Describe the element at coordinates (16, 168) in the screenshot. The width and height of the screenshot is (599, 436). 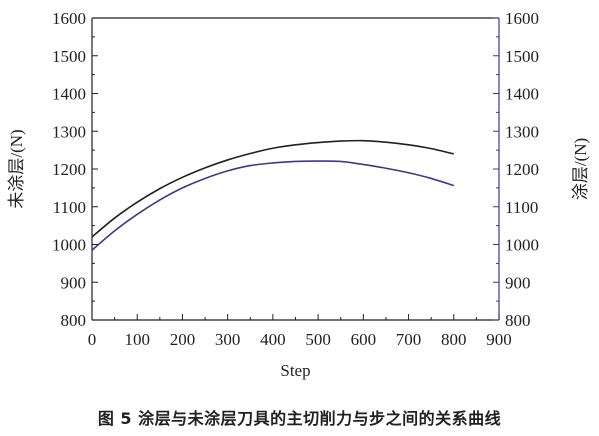
I see `left-y-axis-title: 未涂层/(N)` at that location.